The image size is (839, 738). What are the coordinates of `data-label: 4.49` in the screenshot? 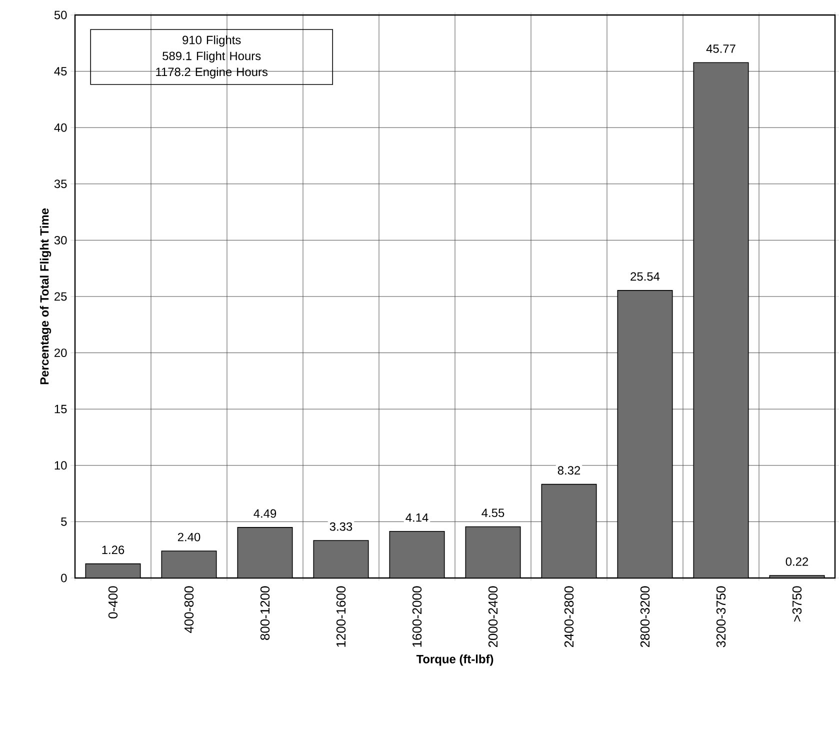 It's located at (265, 513).